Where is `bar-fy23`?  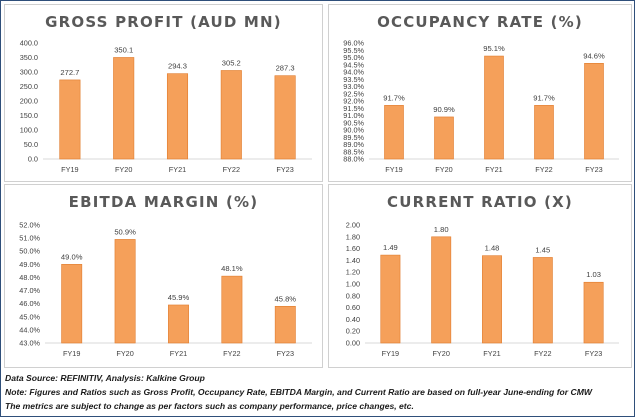 bar-fy23 is located at coordinates (593, 312).